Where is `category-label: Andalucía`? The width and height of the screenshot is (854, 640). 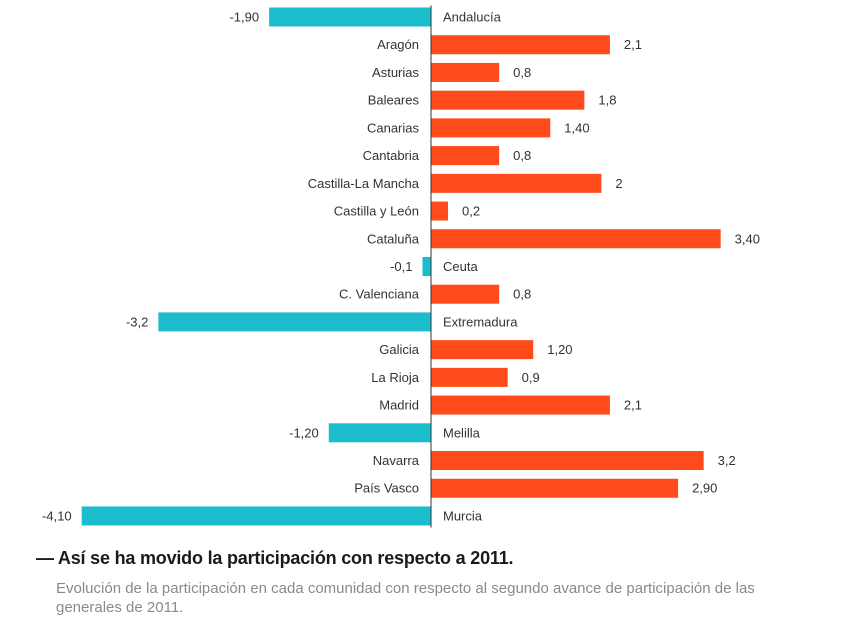
category-label: Andalucía is located at coordinates (472, 17).